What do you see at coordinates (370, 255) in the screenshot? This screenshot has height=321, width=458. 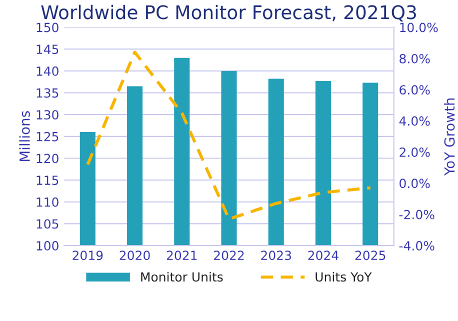 I see `x-tick-label: 2025` at bounding box center [370, 255].